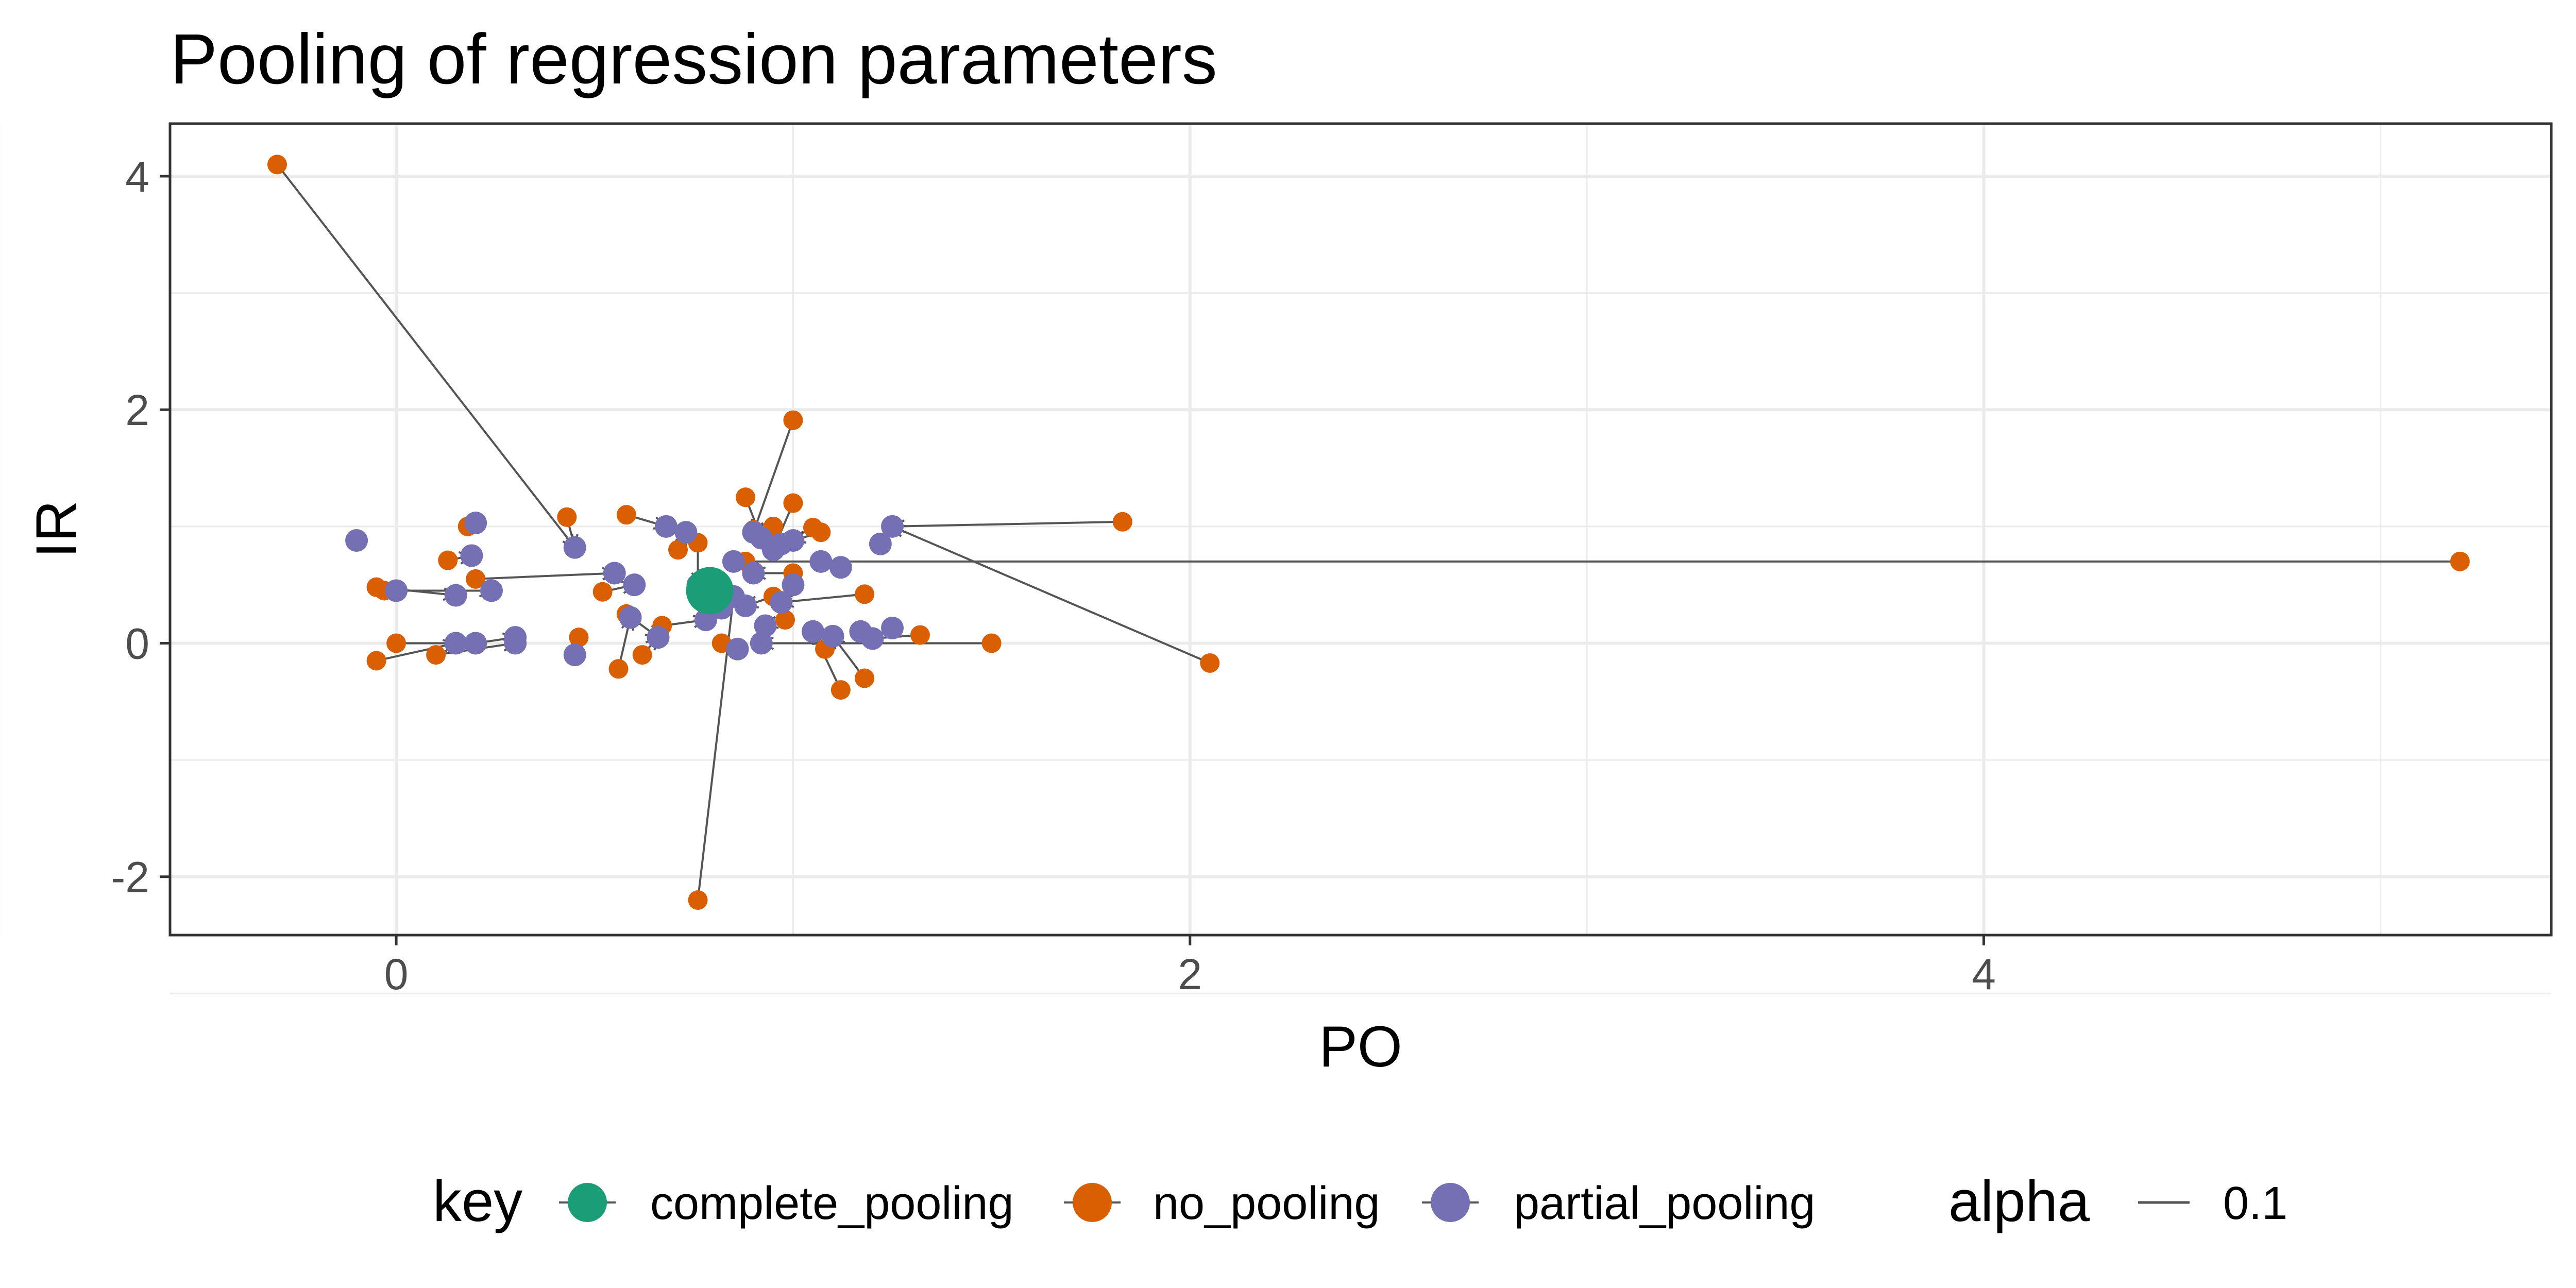  I want to click on legend-swatch-complete-pooling, so click(587, 1202).